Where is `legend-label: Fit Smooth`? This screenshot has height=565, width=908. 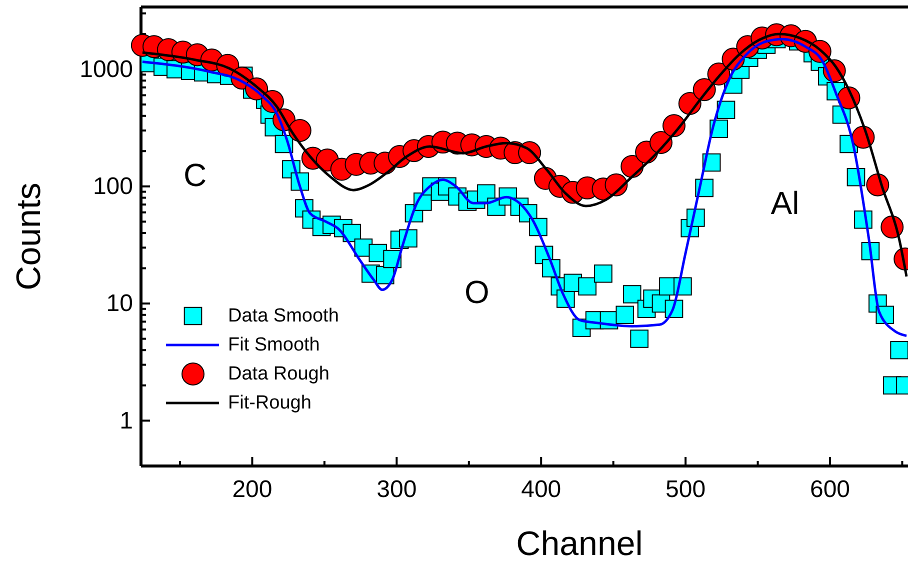
legend-label: Fit Smooth is located at coordinates (274, 345).